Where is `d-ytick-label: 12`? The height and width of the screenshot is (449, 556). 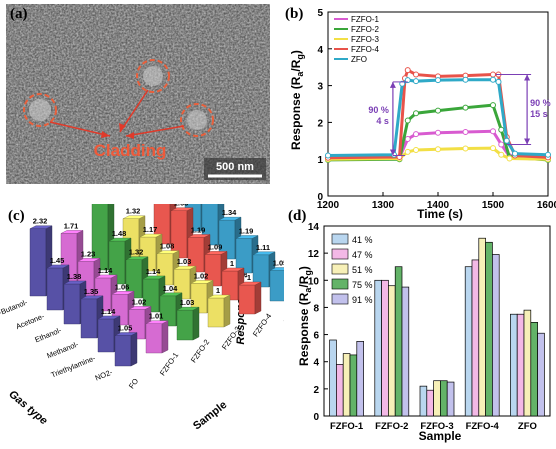
d-ytick-label: 12 is located at coordinates (314, 254).